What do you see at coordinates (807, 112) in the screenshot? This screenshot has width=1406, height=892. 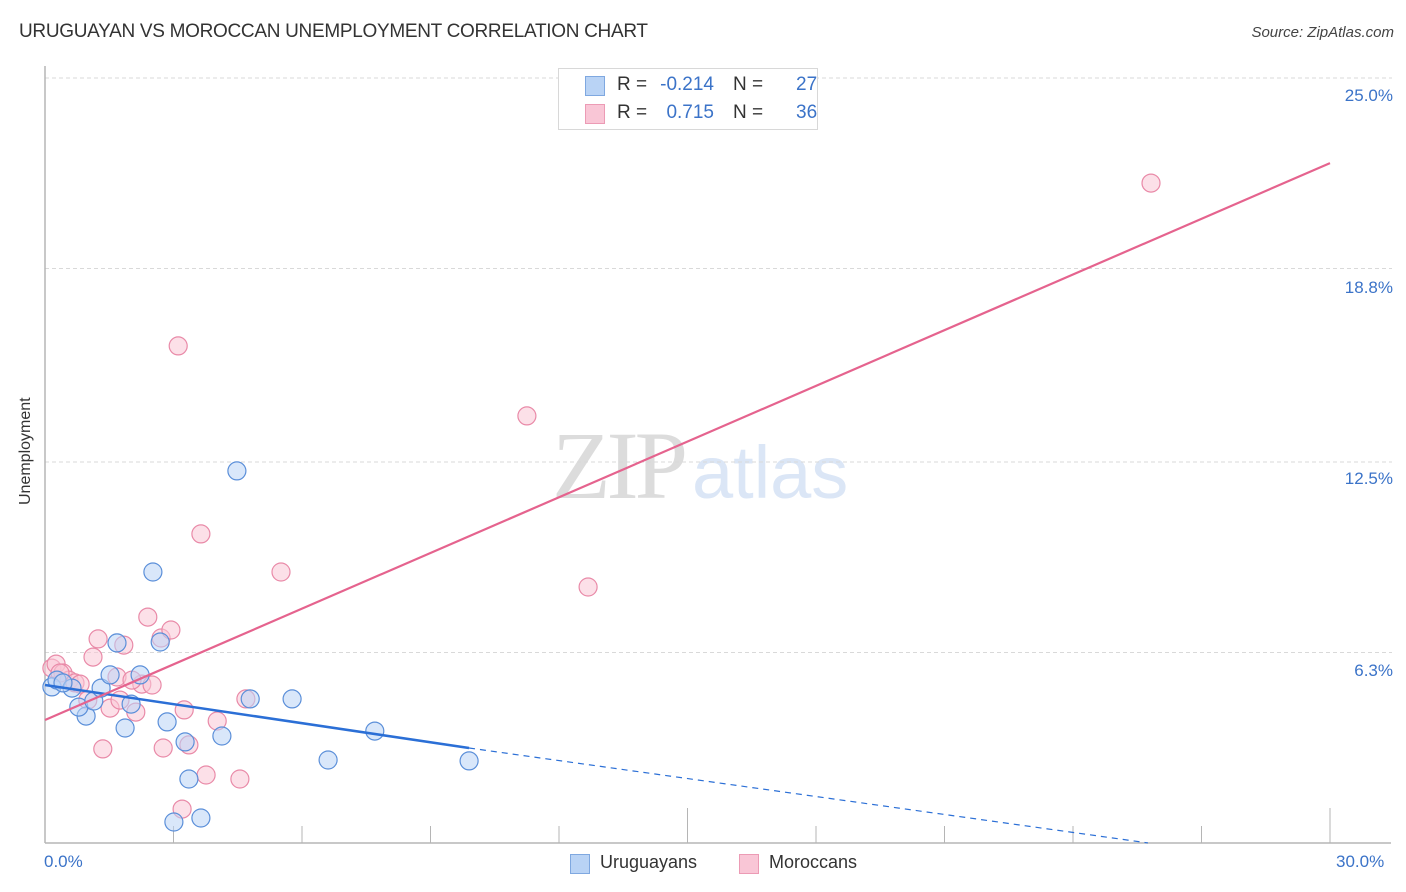 I see `n-value: 36` at bounding box center [807, 112].